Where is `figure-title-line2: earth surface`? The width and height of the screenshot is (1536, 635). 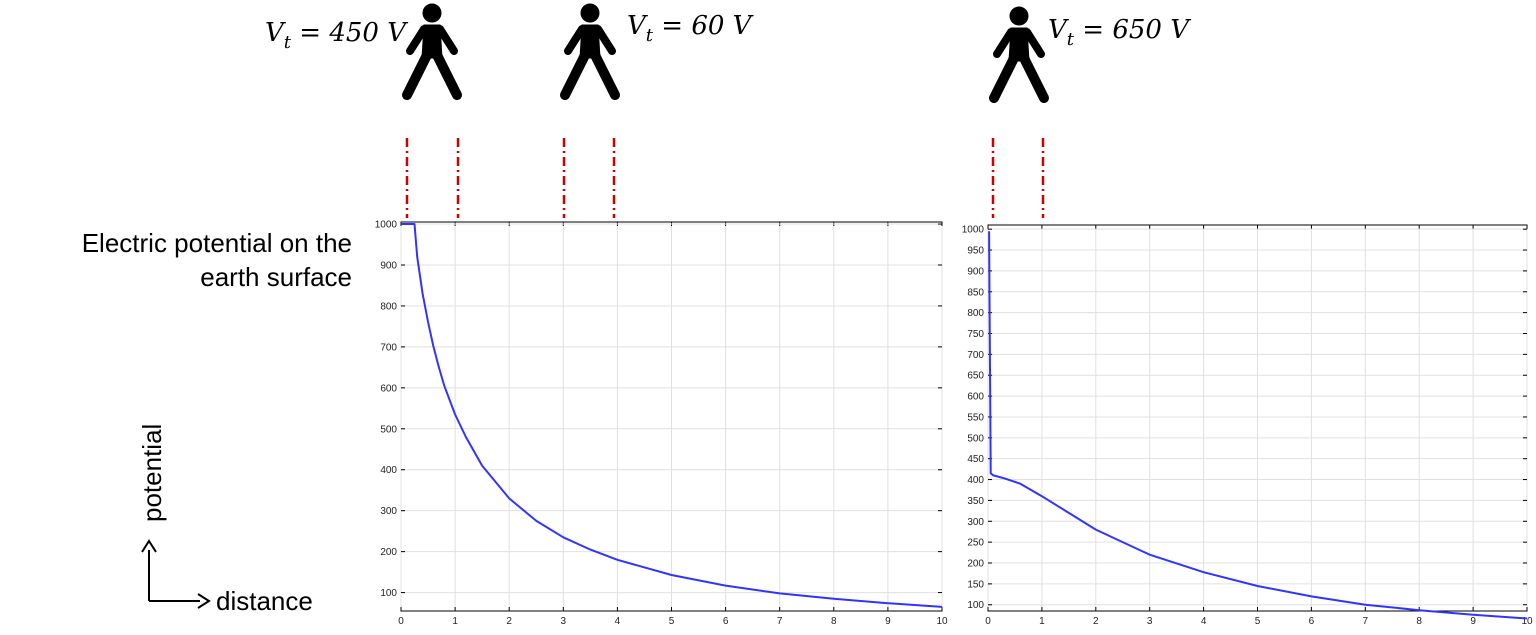
figure-title-line2: earth surface is located at coordinates (276, 277).